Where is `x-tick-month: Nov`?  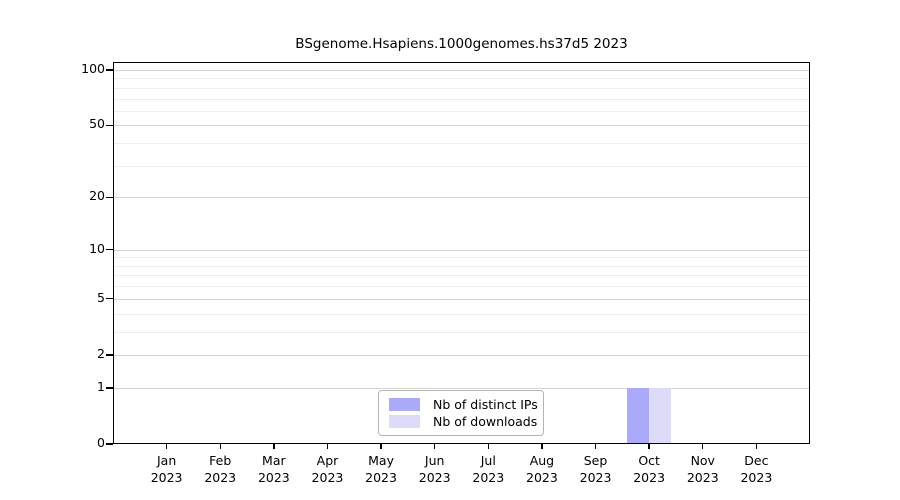
x-tick-month: Nov is located at coordinates (702, 460).